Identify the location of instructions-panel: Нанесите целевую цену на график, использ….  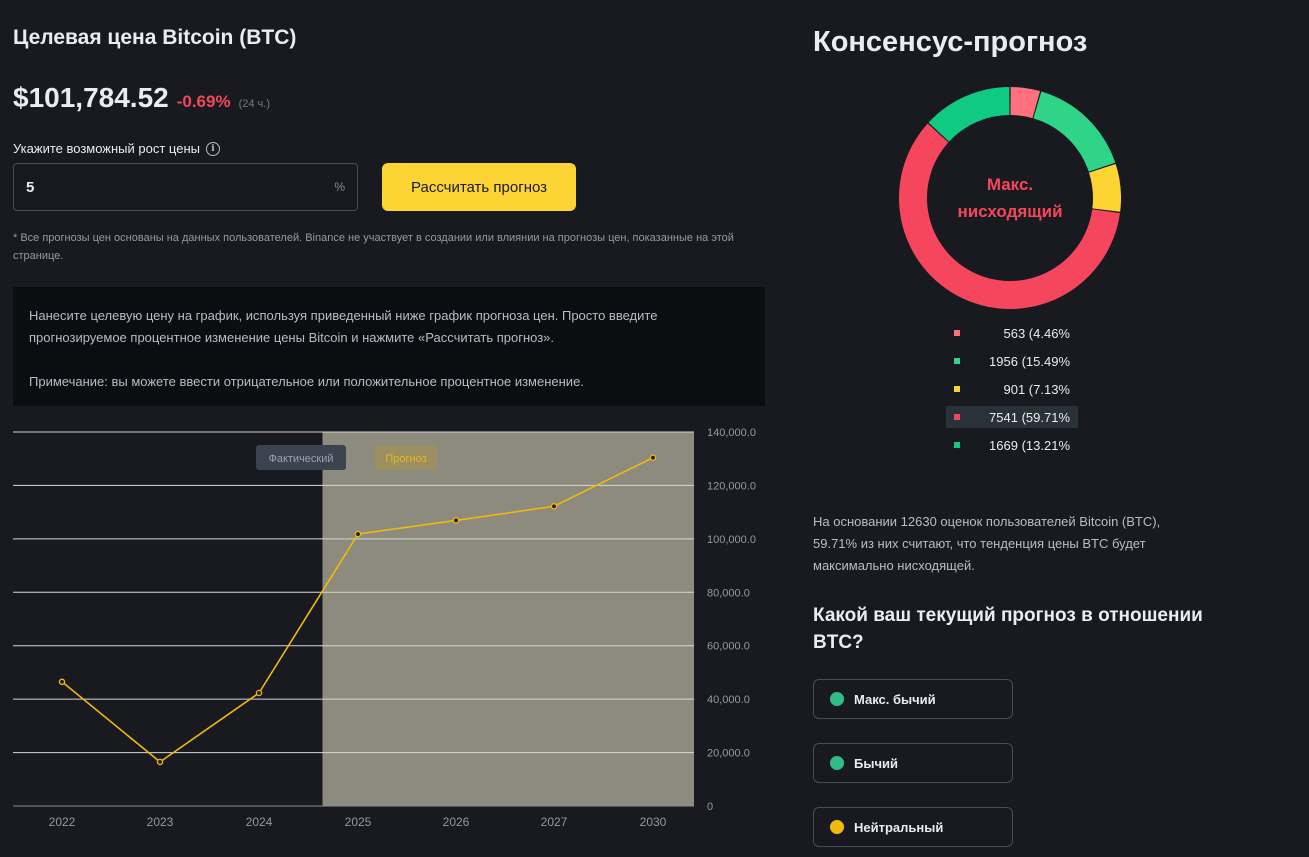
(389, 346).